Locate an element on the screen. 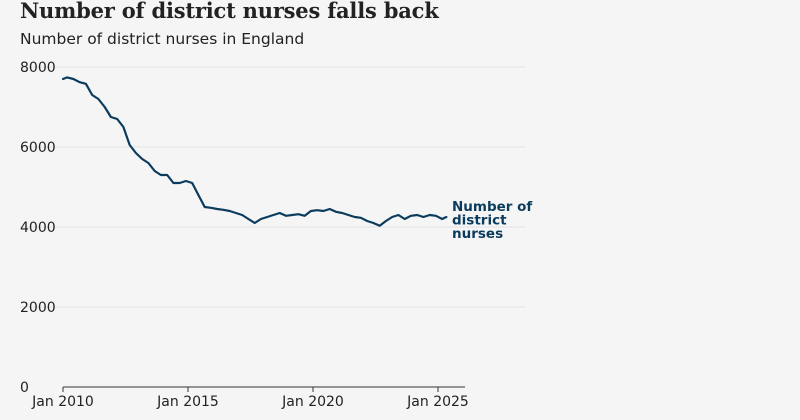 Image resolution: width=800 pixels, height=420 pixels. y-tick-label: 0 is located at coordinates (24, 388).